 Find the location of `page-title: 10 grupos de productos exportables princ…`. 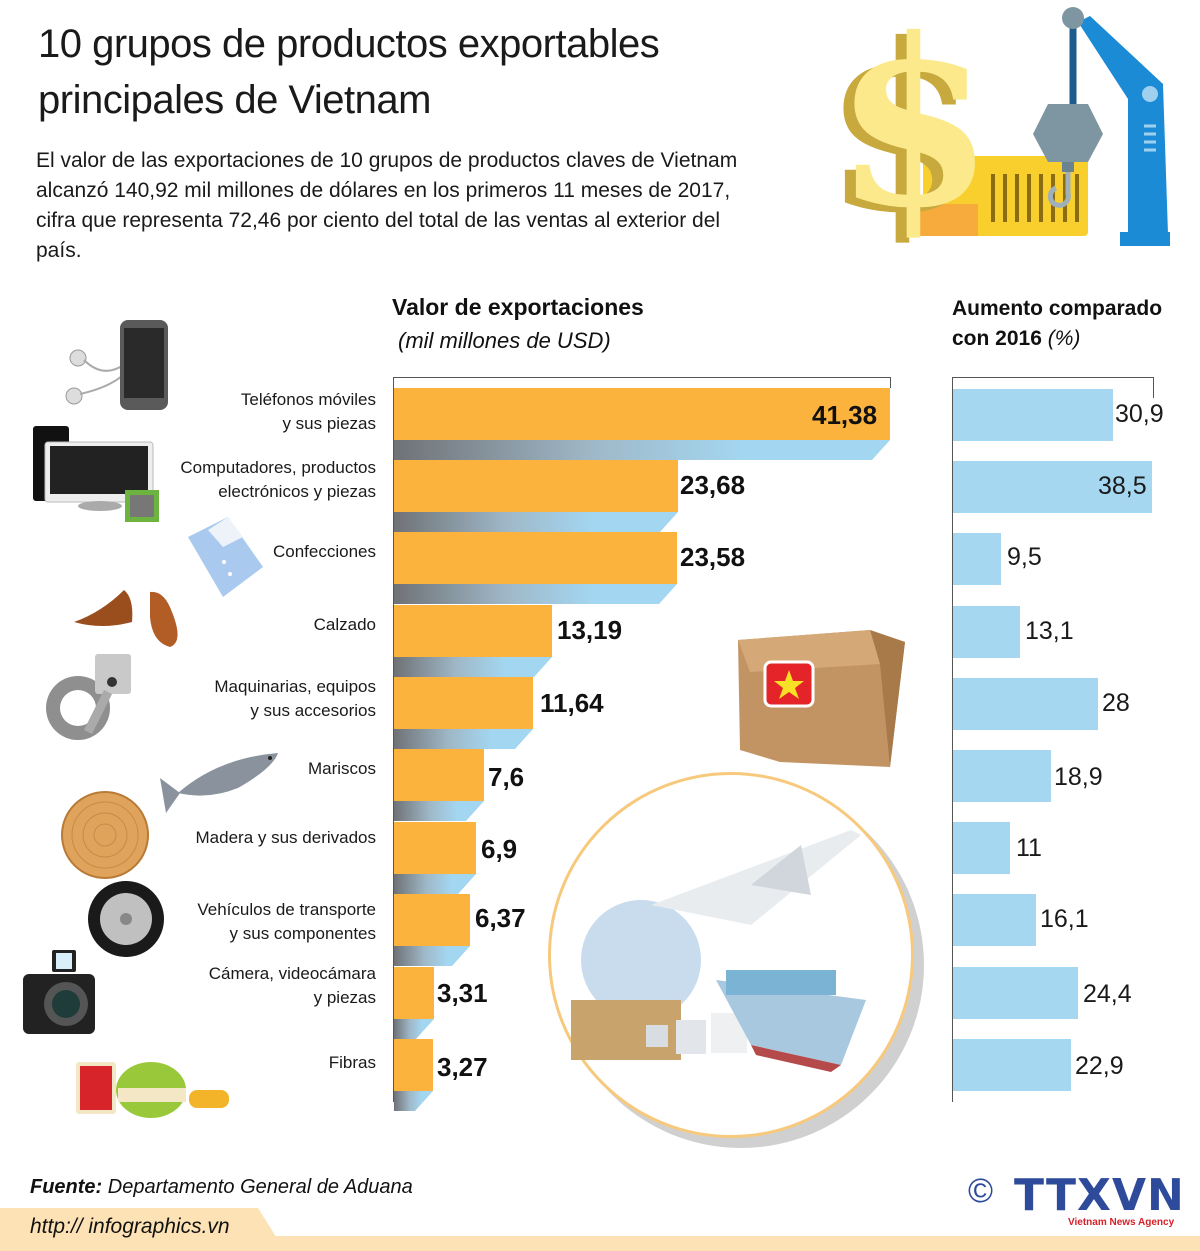

page-title: 10 grupos de productos exportables princ… is located at coordinates (349, 72).